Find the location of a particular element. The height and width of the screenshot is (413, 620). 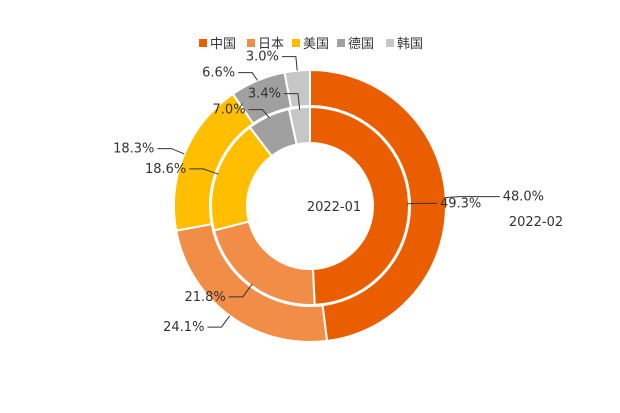

data-label: 6.6% is located at coordinates (218, 73).